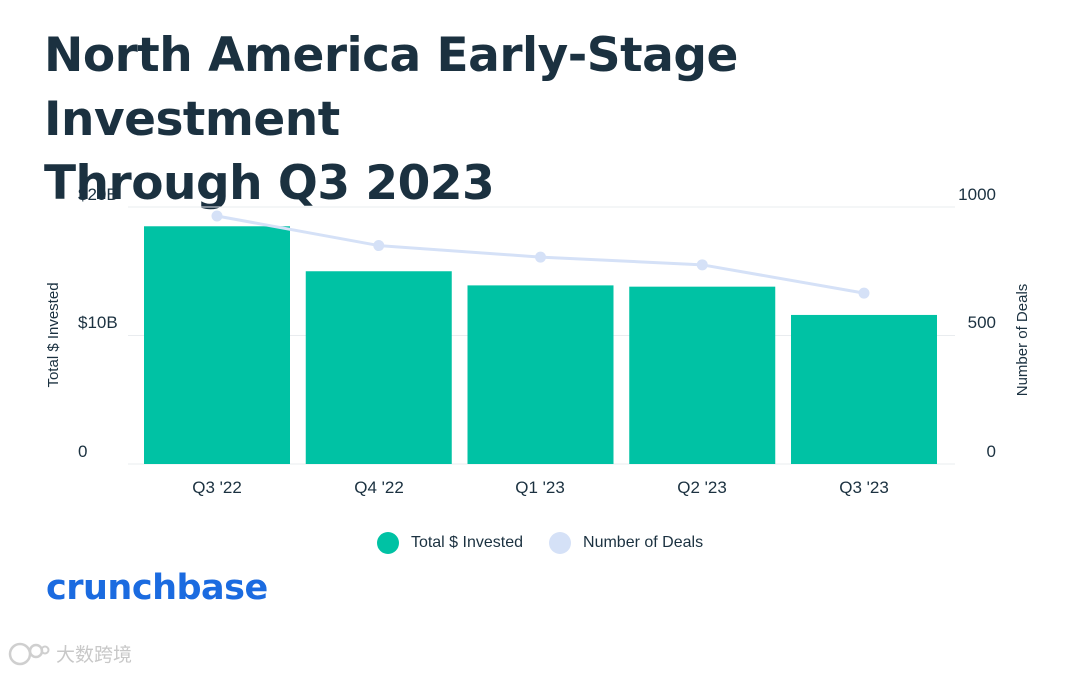 Image resolution: width=1080 pixels, height=675 pixels. What do you see at coordinates (94, 655) in the screenshot?
I see `watermark-text: 大数跨境` at bounding box center [94, 655].